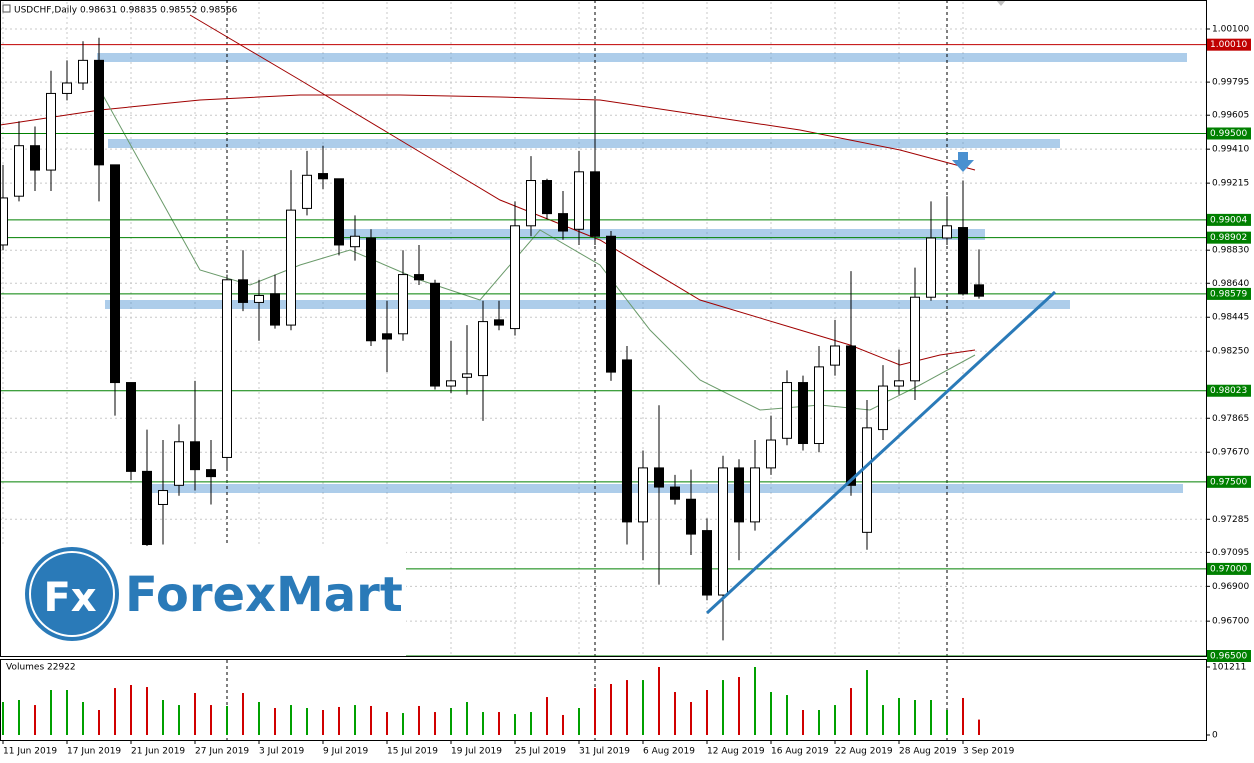  Describe the element at coordinates (604, 752) in the screenshot. I see `x-tick-label: 31 Jul 2019` at that location.